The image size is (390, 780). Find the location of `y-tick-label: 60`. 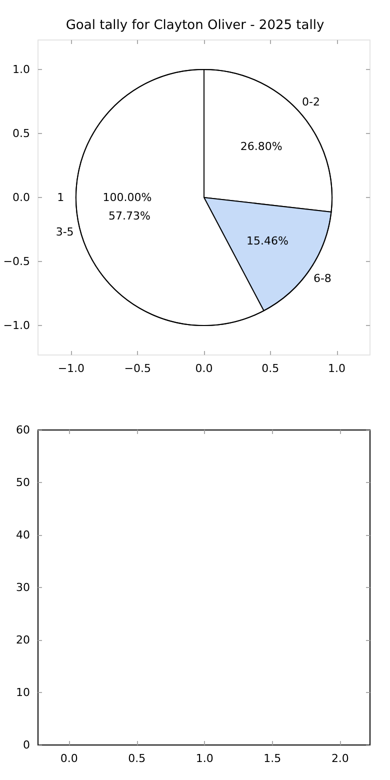

y-tick-label: 60 is located at coordinates (23, 430).